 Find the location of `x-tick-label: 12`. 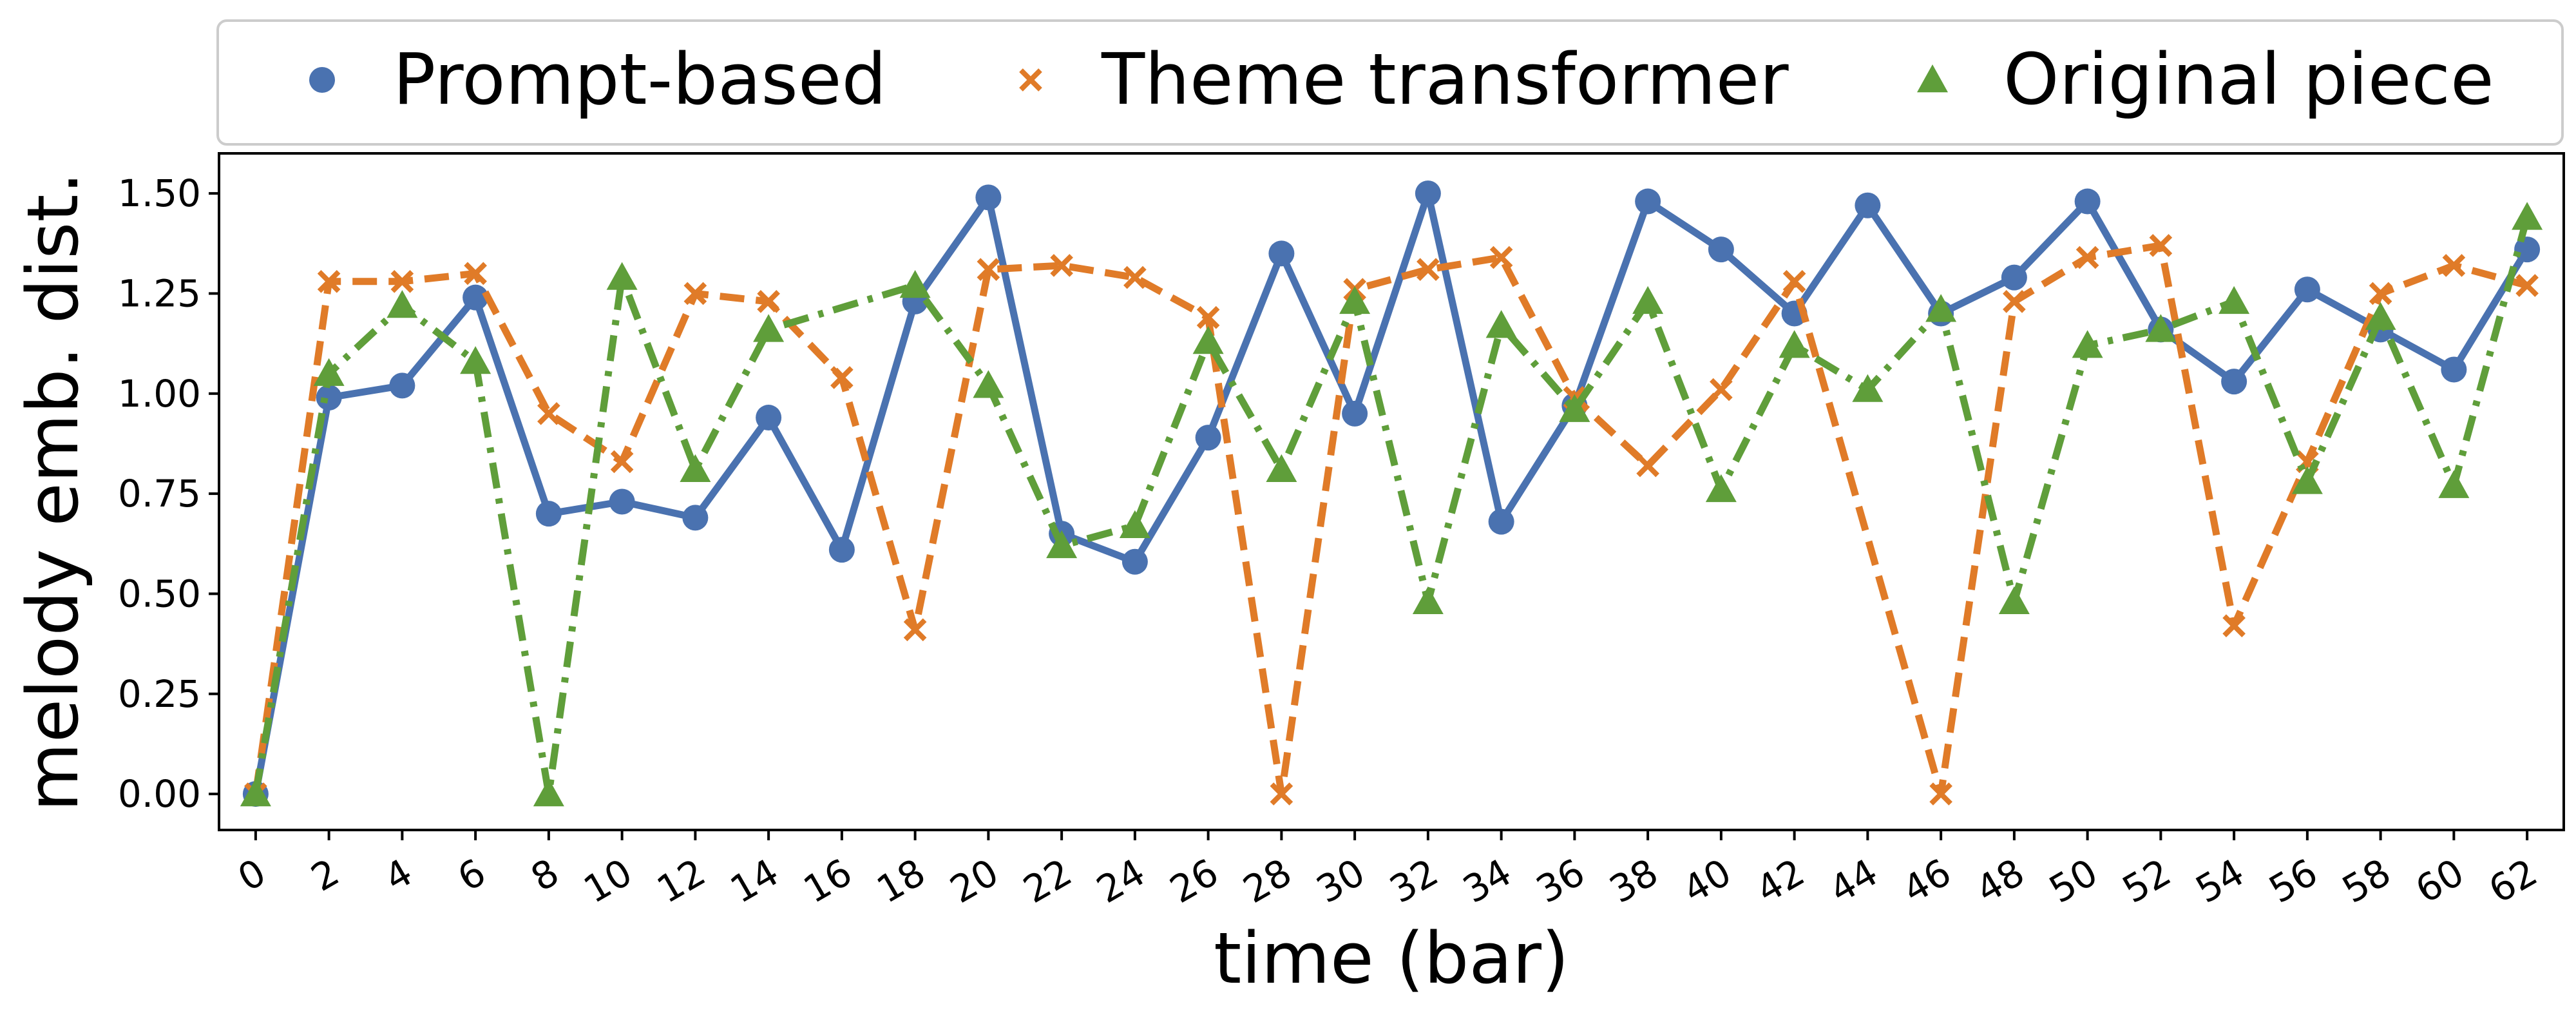

x-tick-label: 12 is located at coordinates (680, 881).